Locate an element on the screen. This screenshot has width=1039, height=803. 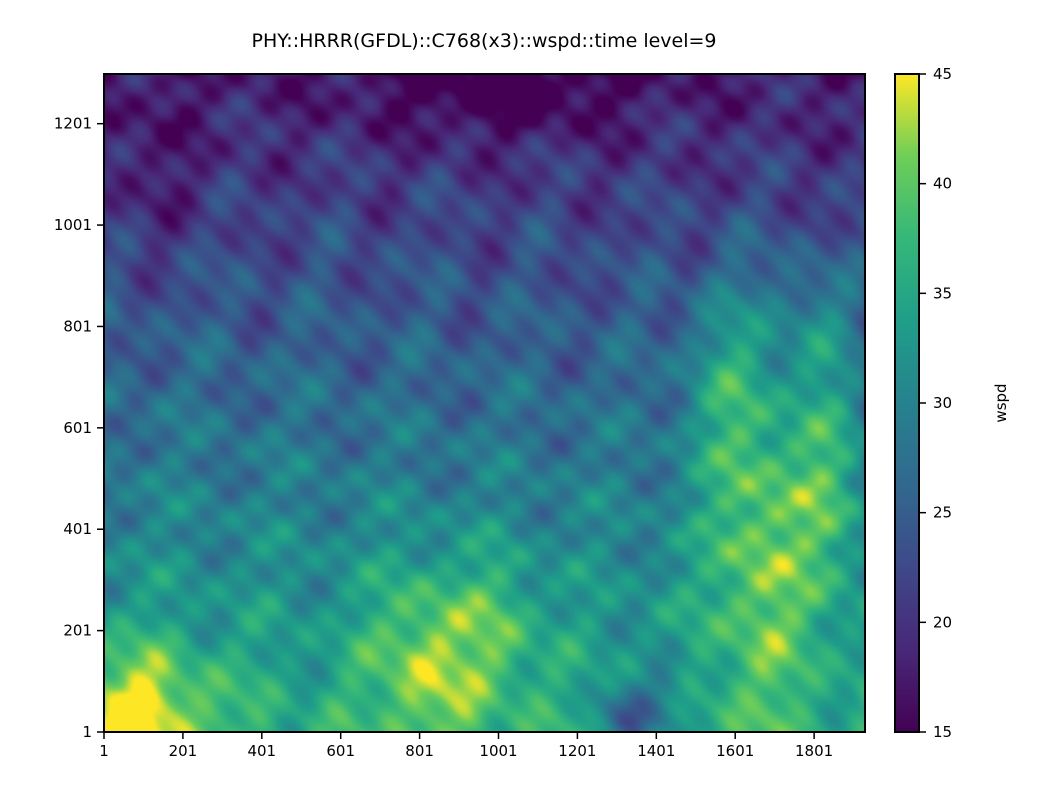
y-tick-label: 1201 is located at coordinates (73, 124).